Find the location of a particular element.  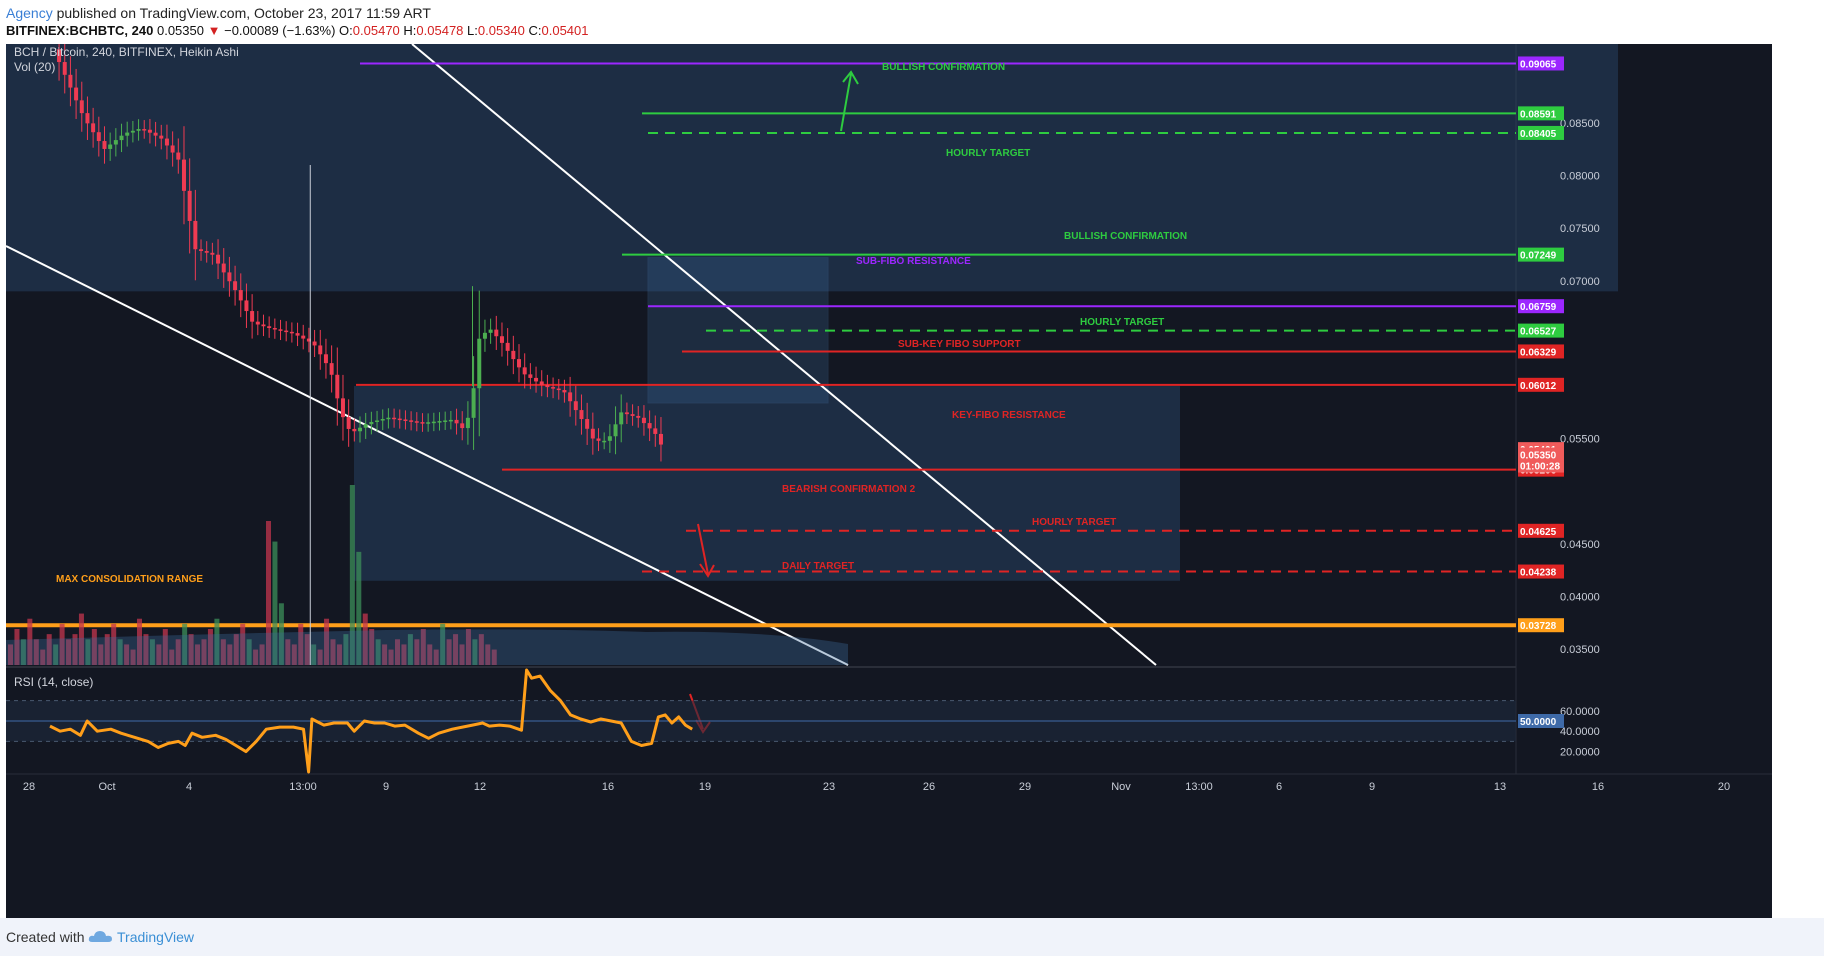

high-value: 0.05478 is located at coordinates (440, 30).